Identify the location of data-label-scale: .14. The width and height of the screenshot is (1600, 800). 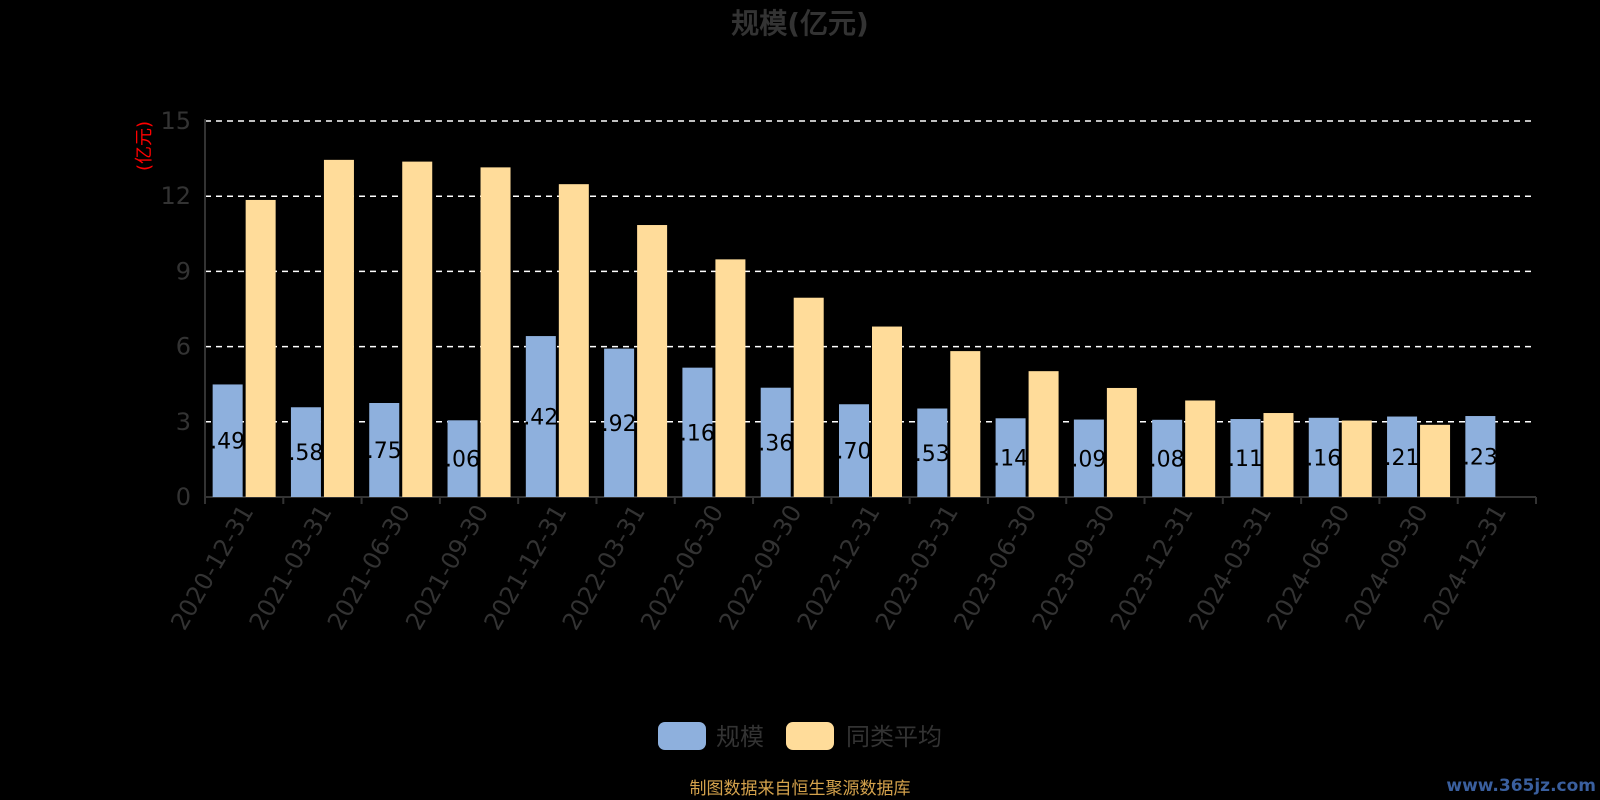
(1010, 459).